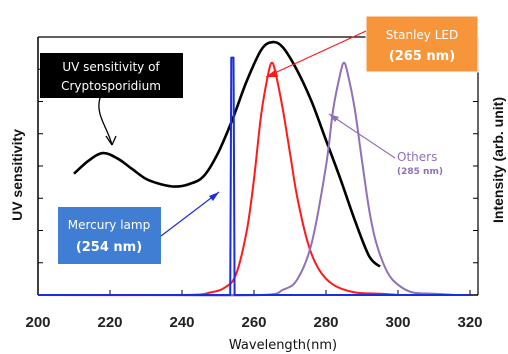  What do you see at coordinates (420, 172) in the screenshot?
I see `annotation-others-line2: (285 nm)` at bounding box center [420, 172].